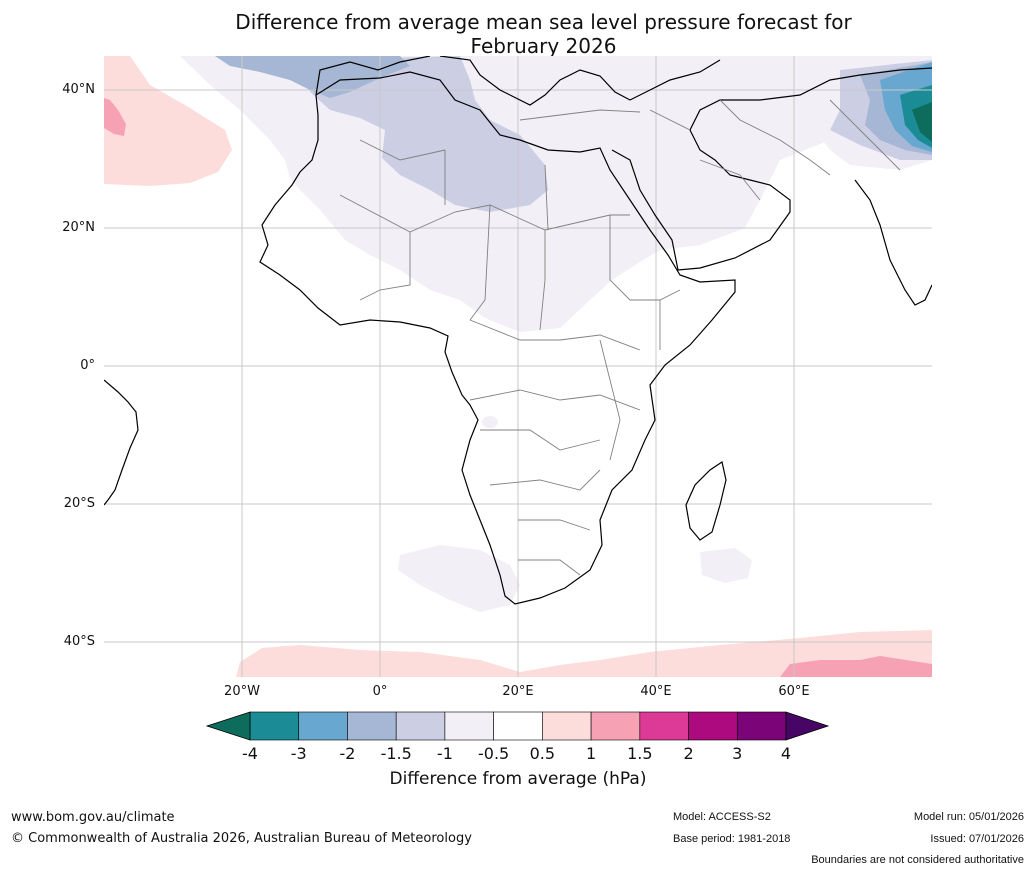 Image resolution: width=1035 pixels, height=873 pixels. I want to click on colorbar-tick-label: -1.5, so click(396, 753).